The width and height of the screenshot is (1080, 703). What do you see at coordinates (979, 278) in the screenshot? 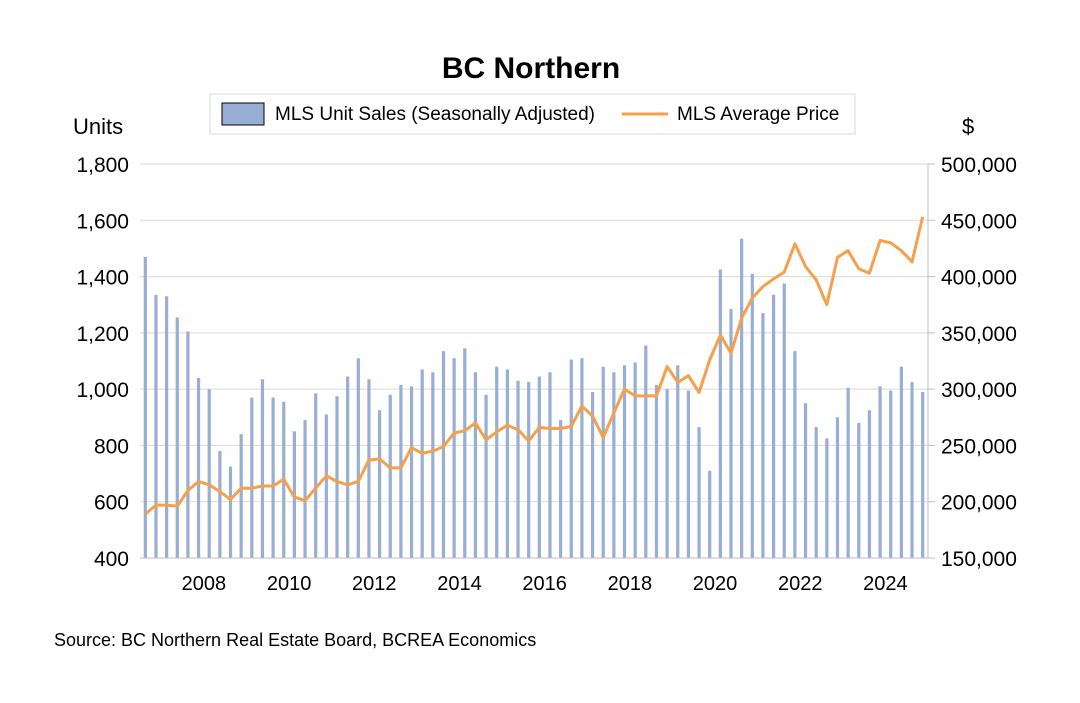
I see `right-tick-label: 400,000` at bounding box center [979, 278].